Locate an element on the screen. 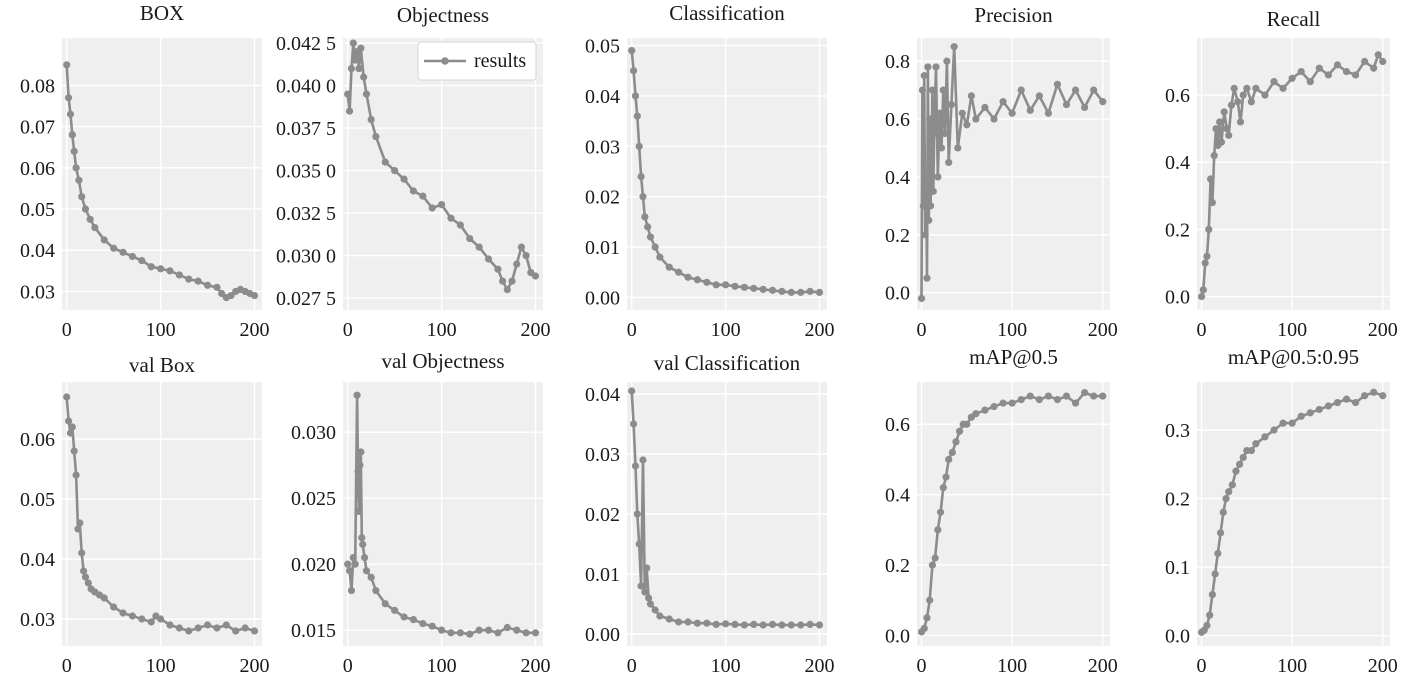 This screenshot has height=684, width=1410. gridlines is located at coordinates (162, 514).